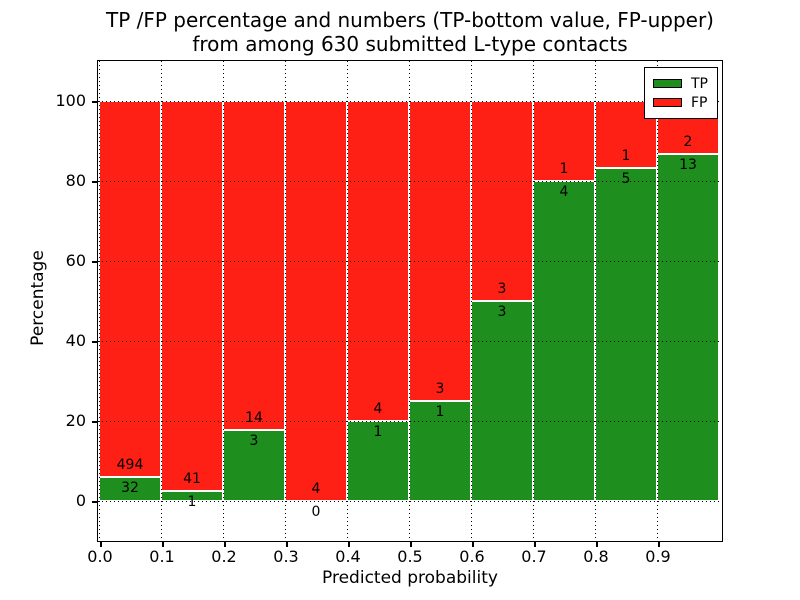 The width and height of the screenshot is (800, 600). What do you see at coordinates (192, 479) in the screenshot?
I see `fp-count-label: 41` at bounding box center [192, 479].